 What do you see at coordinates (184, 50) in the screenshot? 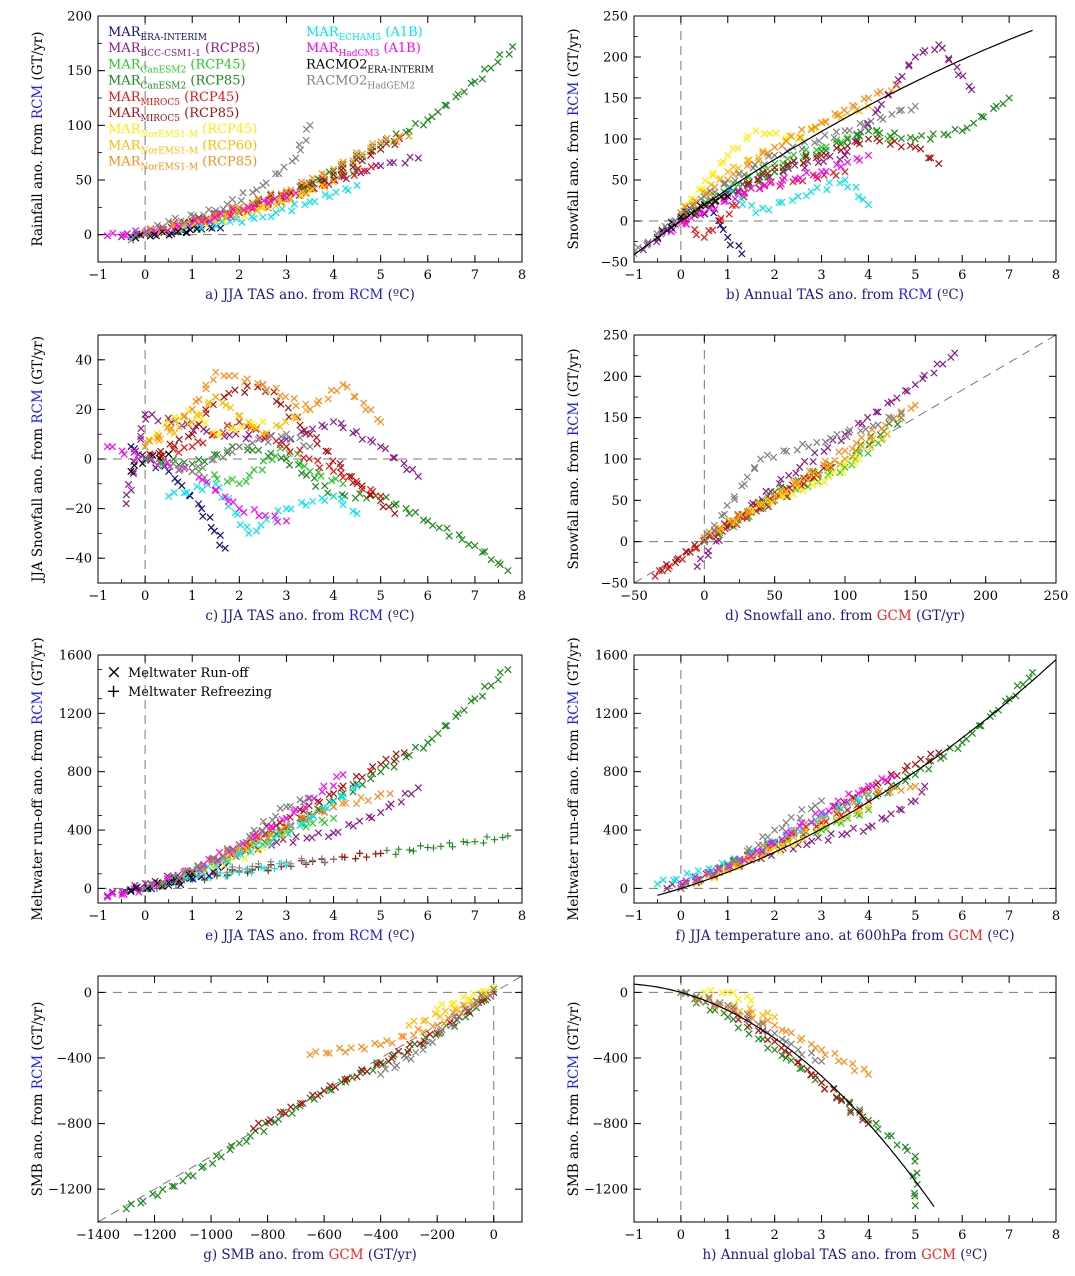
I see `legend-entry: MARBCC-CSM1-1 (RCP85)` at bounding box center [184, 50].